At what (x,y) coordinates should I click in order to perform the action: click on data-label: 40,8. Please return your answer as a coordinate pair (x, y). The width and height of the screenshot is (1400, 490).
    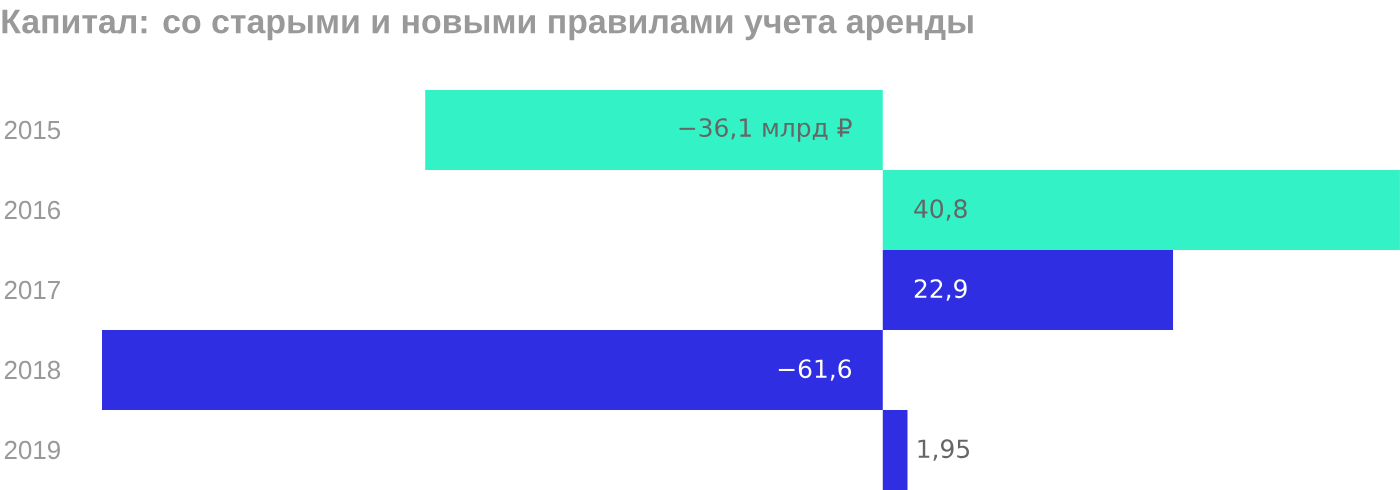
    Looking at the image, I should click on (940, 210).